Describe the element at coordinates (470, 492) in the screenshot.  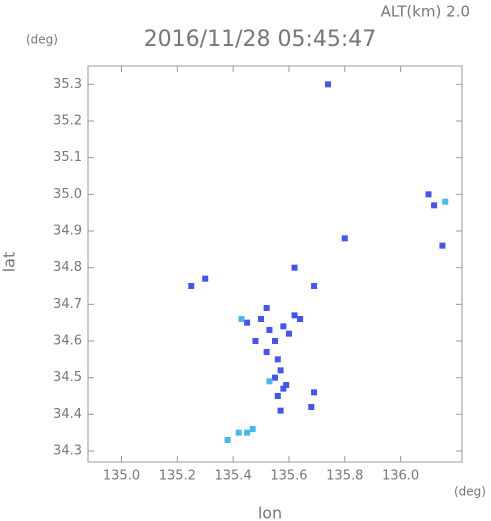
I see `x-unit: (deg)` at that location.